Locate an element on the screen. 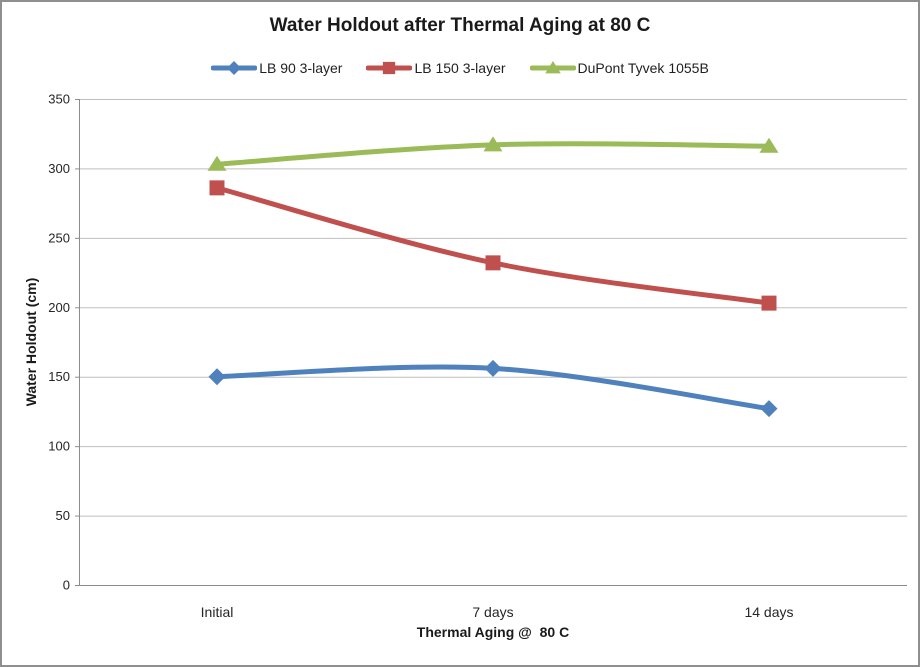  marker-square-lb-150-3-layer-initial is located at coordinates (217, 188).